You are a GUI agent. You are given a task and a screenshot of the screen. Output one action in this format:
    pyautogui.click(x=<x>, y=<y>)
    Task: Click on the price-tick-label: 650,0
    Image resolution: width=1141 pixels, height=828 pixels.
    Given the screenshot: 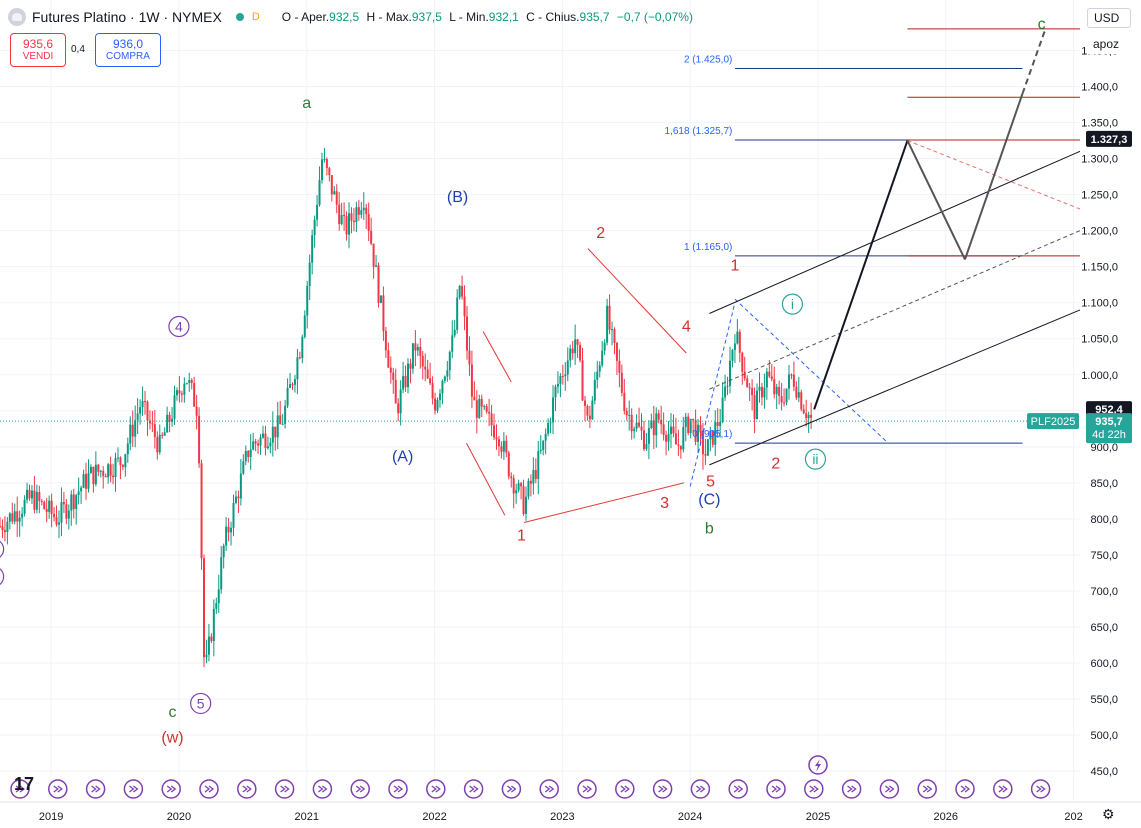 What is the action you would take?
    pyautogui.click(x=1104, y=628)
    